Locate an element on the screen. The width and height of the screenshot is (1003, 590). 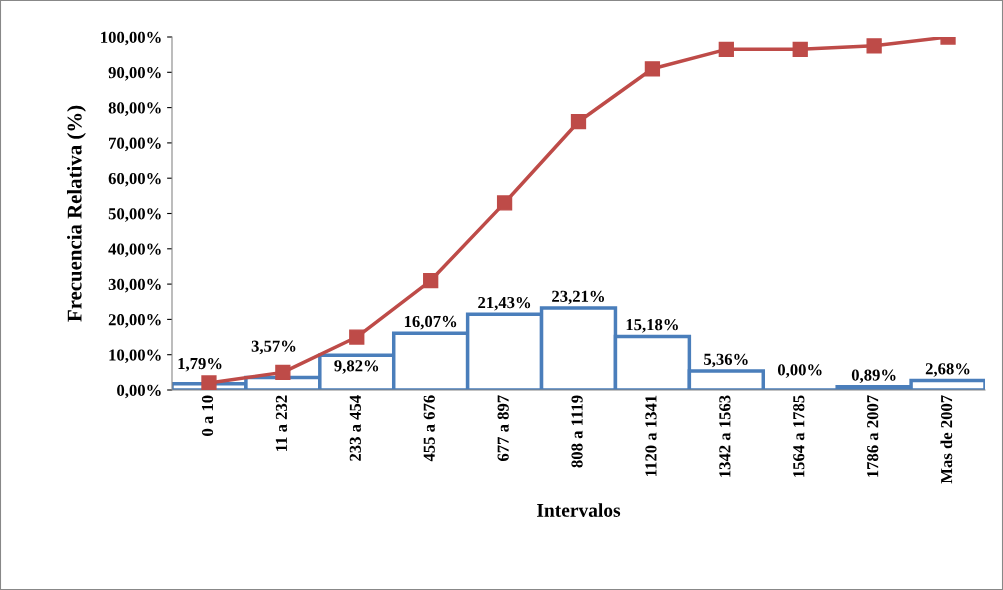
data-label: 0,89% is located at coordinates (873, 376).